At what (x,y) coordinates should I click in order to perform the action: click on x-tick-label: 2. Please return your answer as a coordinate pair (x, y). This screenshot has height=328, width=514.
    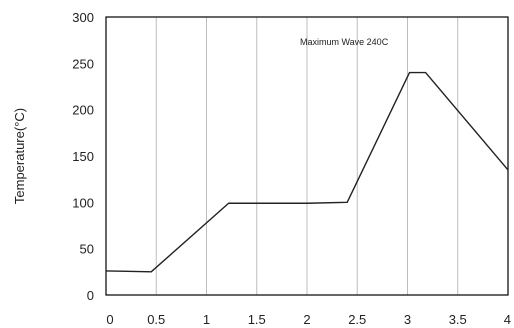
    Looking at the image, I should click on (306, 319).